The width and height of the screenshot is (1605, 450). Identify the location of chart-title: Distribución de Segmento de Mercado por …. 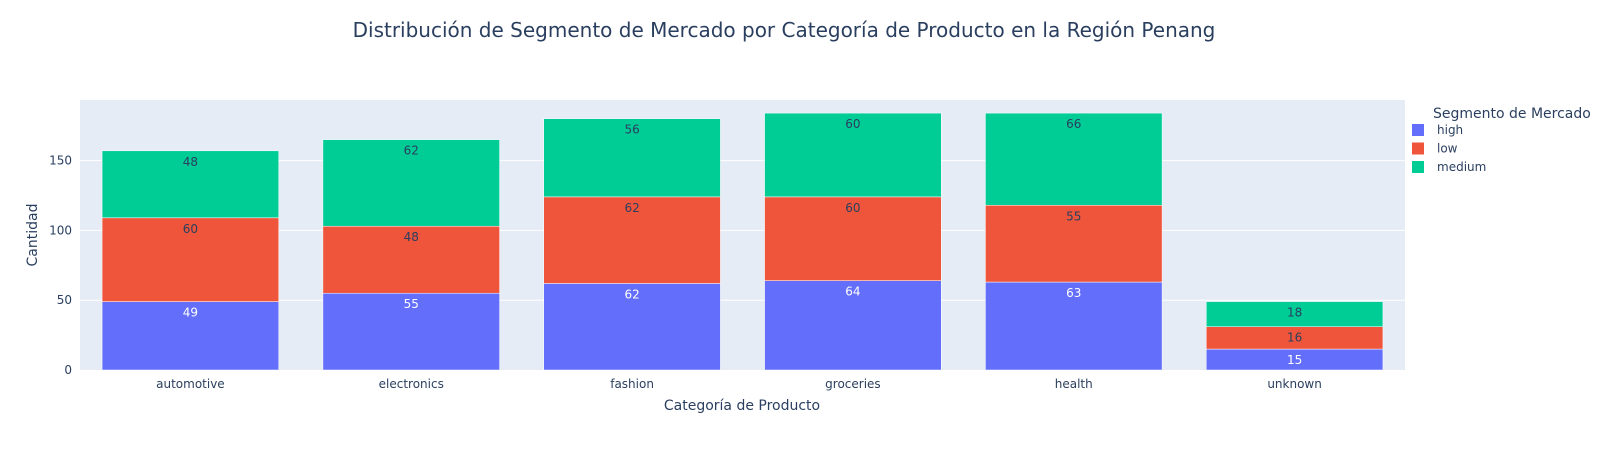
(784, 30).